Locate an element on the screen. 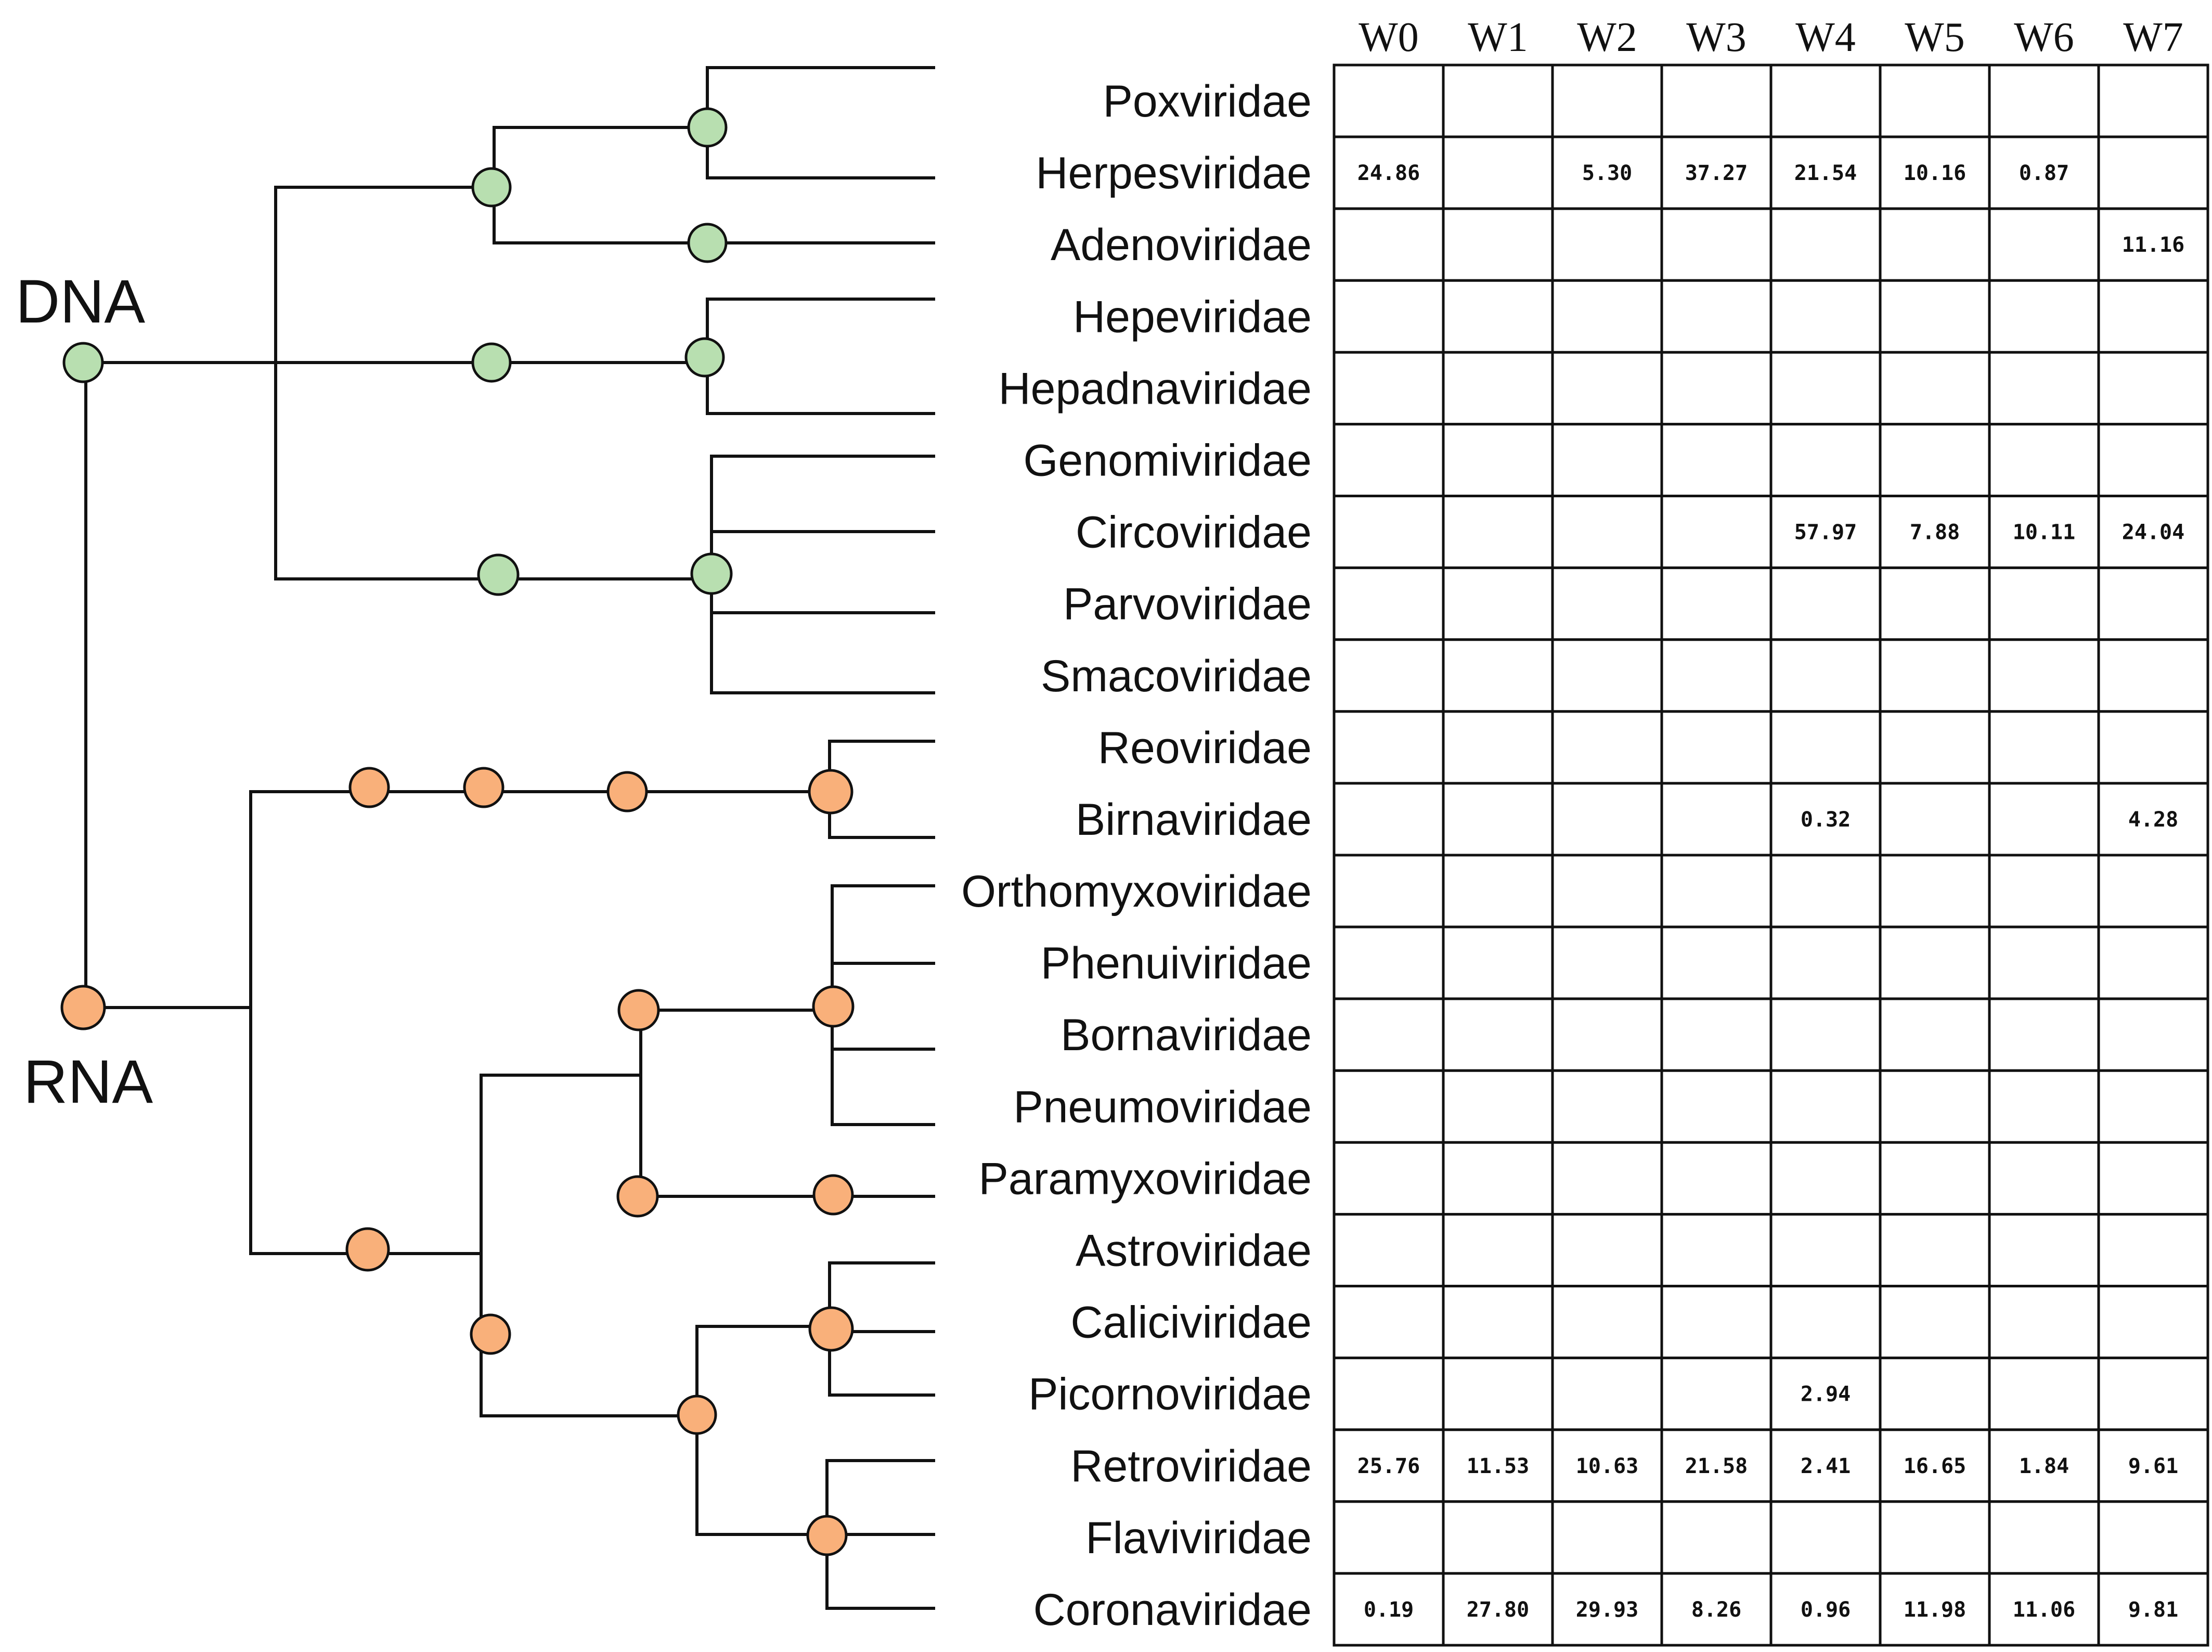 This screenshot has height=1652, width=2212. cell-value-label: 27.80 is located at coordinates (1498, 1610).